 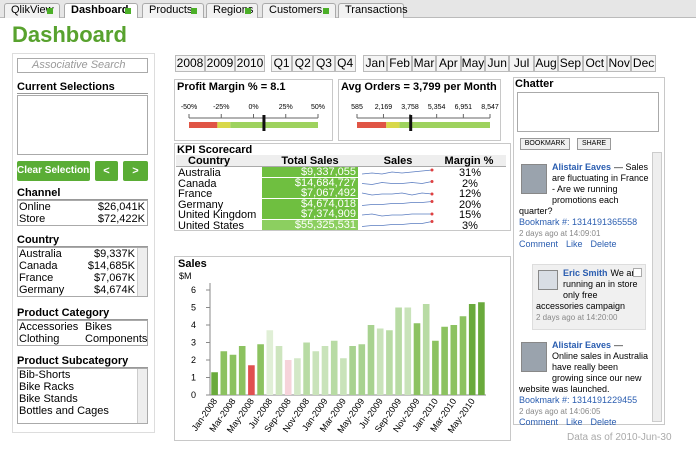 I want to click on time-button: Feb, so click(x=399, y=63).